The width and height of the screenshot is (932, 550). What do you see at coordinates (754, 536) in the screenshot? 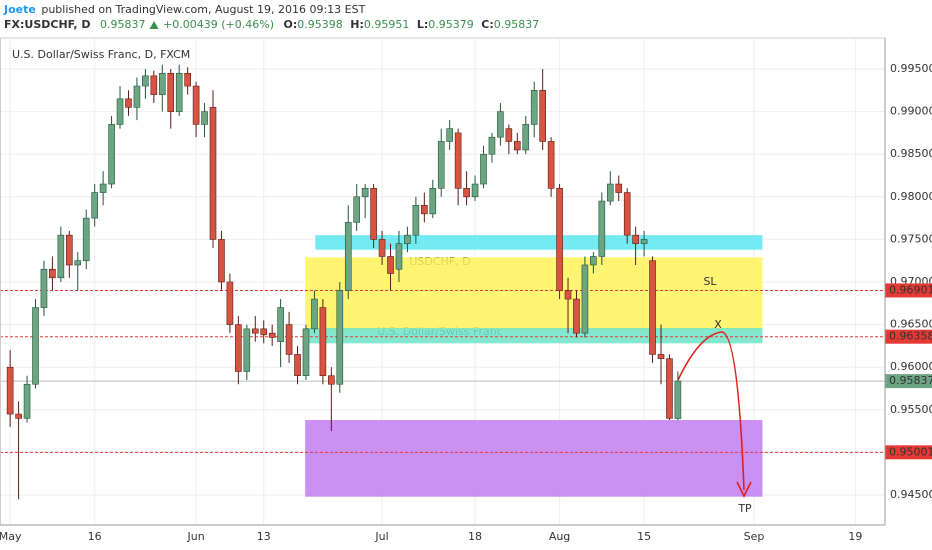
I see `x-tick-label: Sep` at bounding box center [754, 536].